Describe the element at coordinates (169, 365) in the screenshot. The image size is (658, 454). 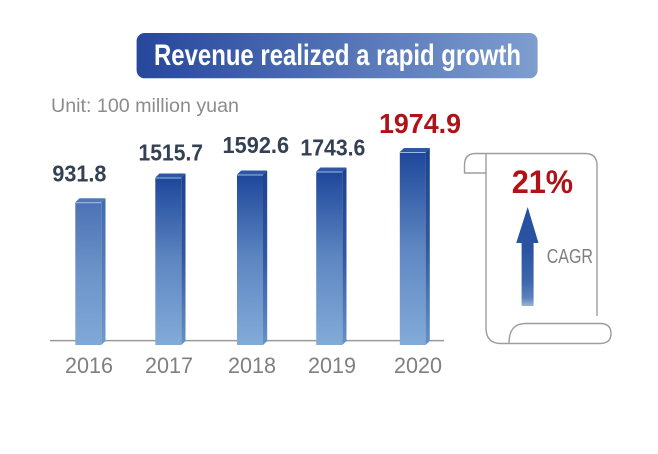
I see `svg-text: 2017` at that location.